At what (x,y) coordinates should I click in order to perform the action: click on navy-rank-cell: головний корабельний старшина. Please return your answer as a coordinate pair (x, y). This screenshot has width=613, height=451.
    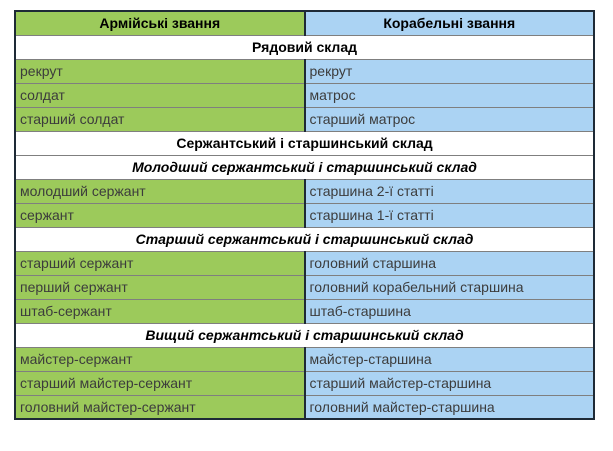
    Looking at the image, I should click on (449, 287).